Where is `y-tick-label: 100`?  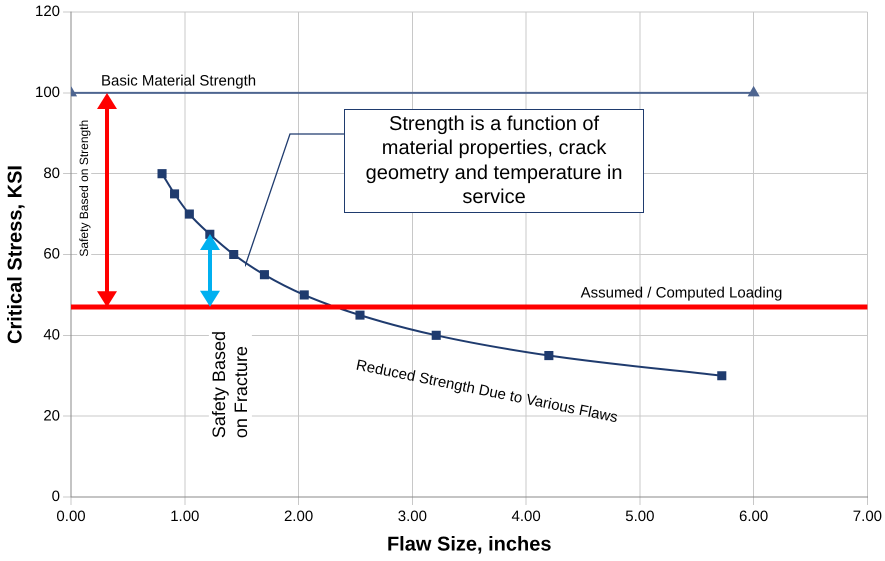 y-tick-label: 100 is located at coordinates (47, 92).